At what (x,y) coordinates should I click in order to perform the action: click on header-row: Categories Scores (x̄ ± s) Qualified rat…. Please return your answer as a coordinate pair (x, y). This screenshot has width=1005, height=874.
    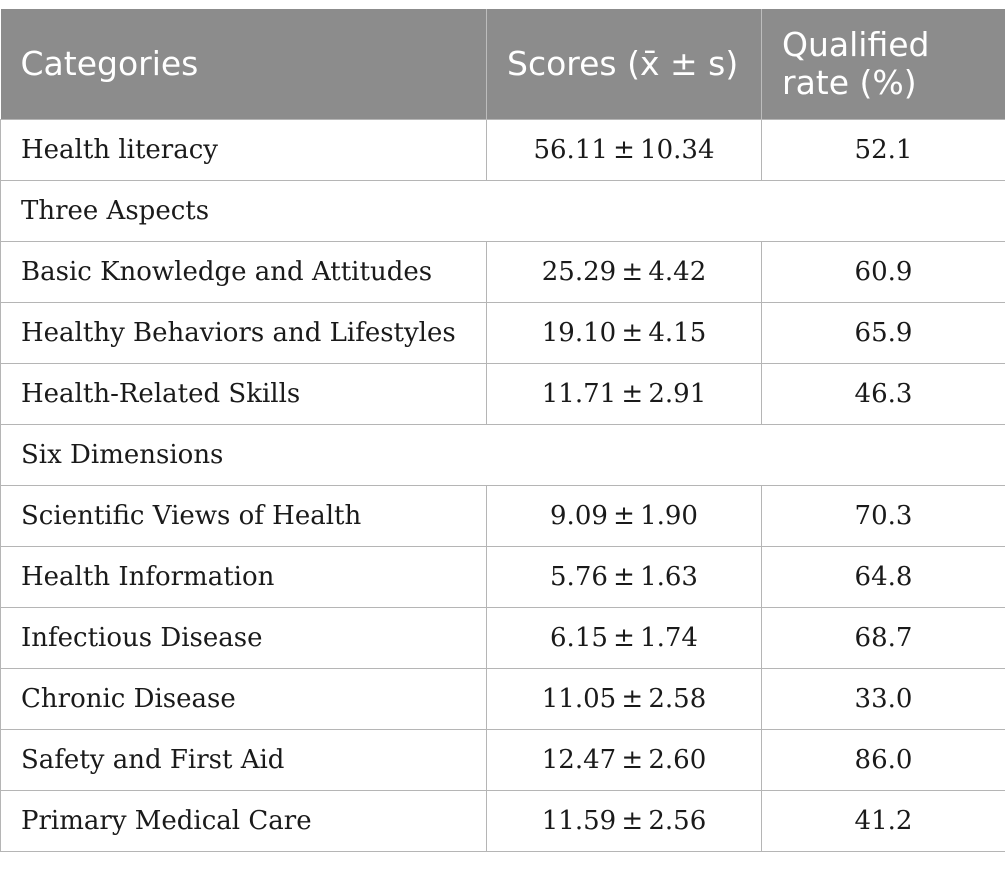
    Looking at the image, I should click on (502, 64).